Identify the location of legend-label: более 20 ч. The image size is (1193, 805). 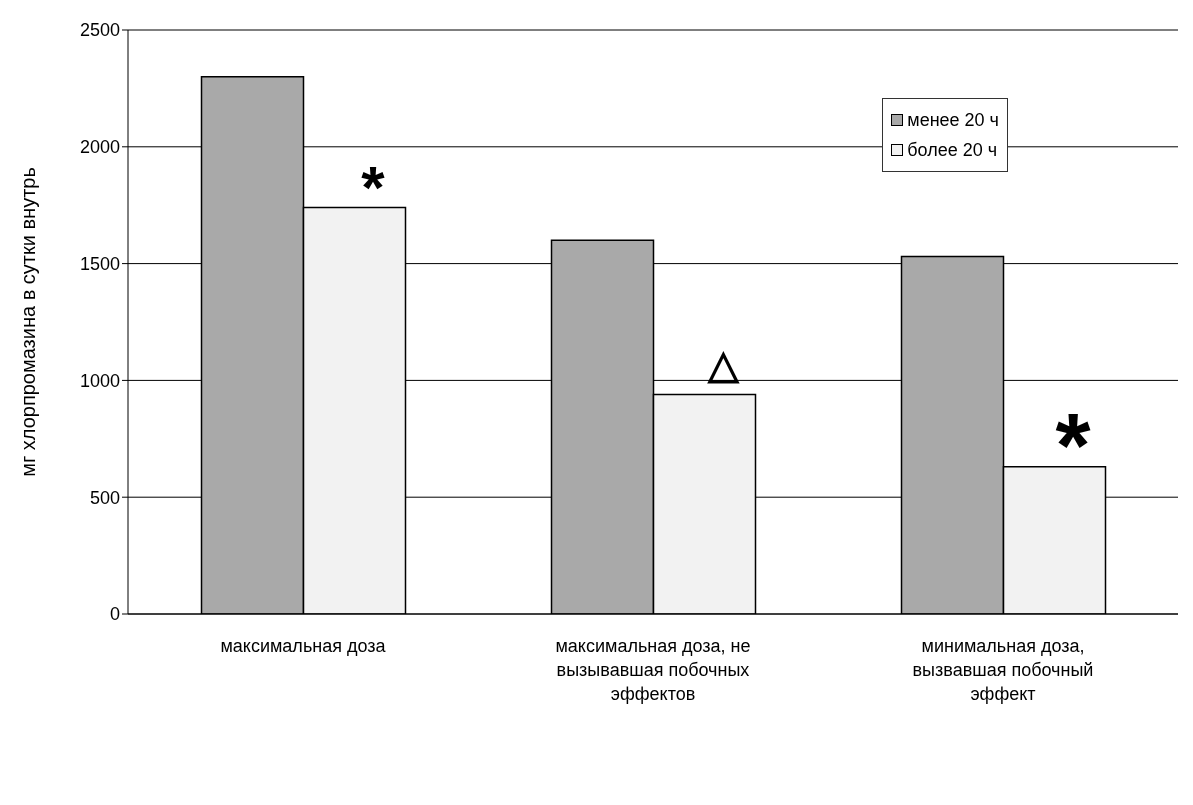
(952, 150).